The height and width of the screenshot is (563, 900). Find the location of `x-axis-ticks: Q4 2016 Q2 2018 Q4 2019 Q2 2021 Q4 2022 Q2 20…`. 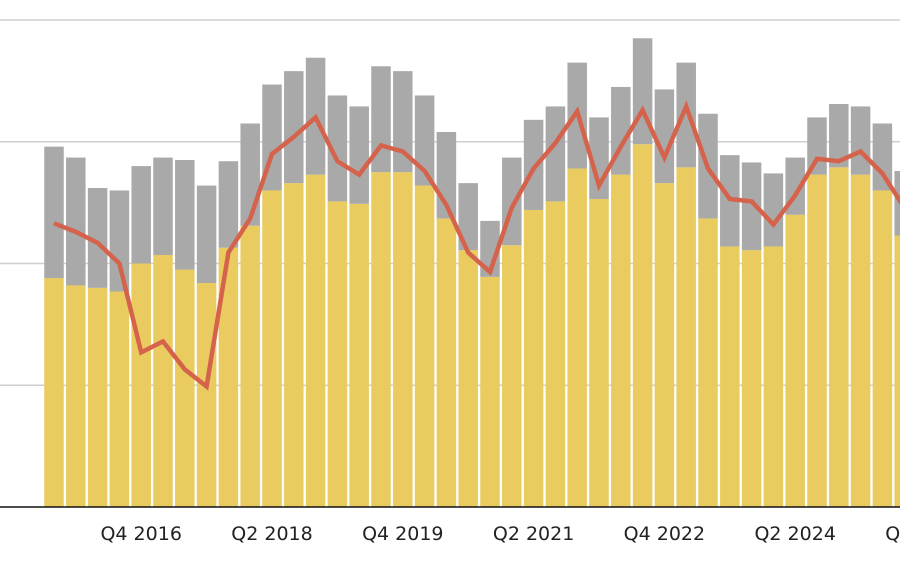

x-axis-ticks: Q4 2016 Q2 2018 Q4 2019 Q2 2021 Q4 2022 Q2 20… is located at coordinates (500, 534).